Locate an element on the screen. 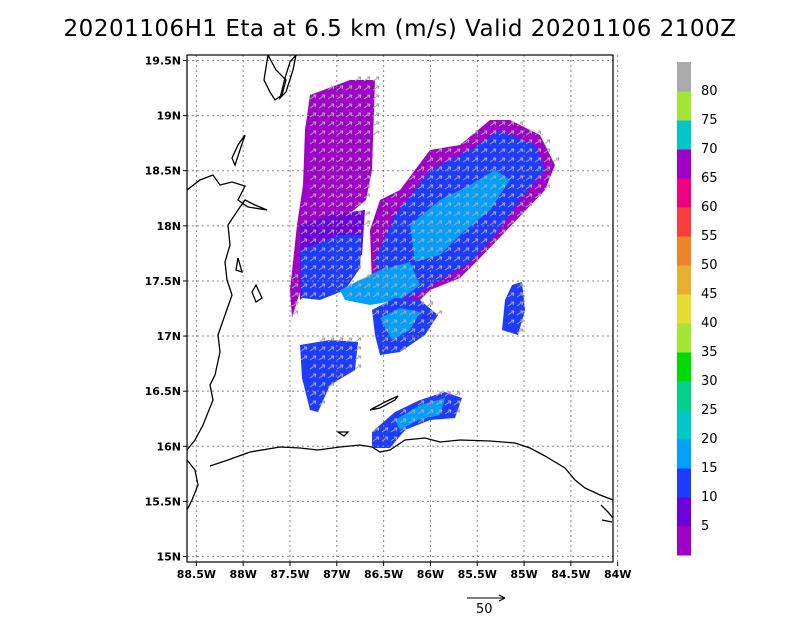  colorbar-label: 80 is located at coordinates (709, 91).